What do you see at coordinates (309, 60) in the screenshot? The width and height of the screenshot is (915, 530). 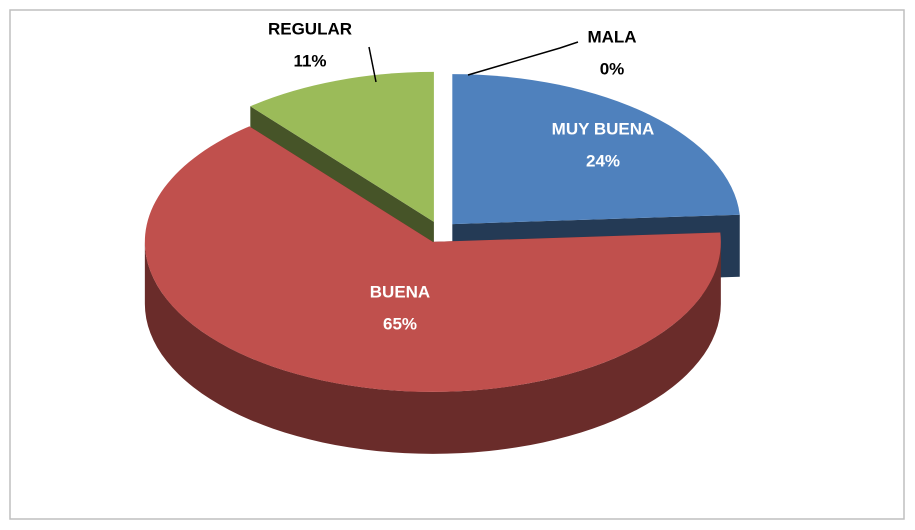 I see `slice-value-label: 11%` at bounding box center [309, 60].